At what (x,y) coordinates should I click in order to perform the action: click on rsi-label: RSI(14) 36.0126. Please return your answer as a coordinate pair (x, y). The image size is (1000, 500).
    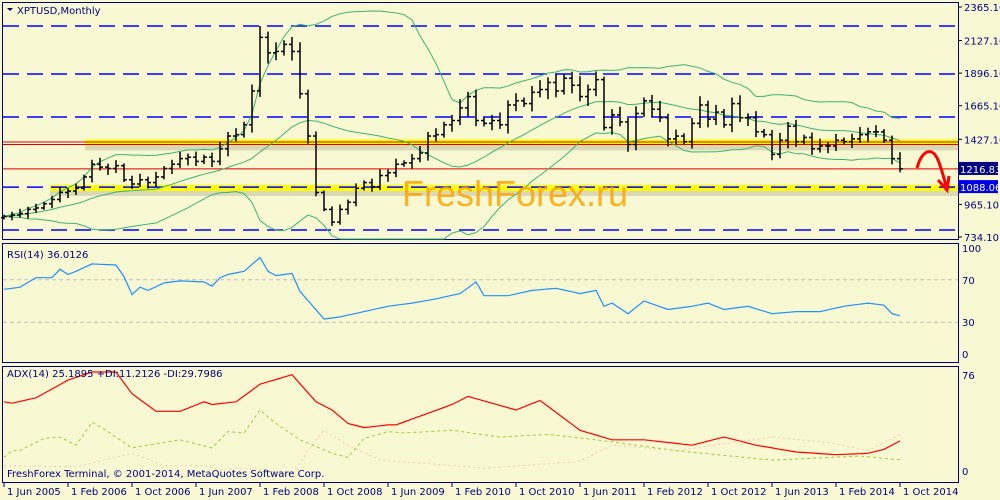
    Looking at the image, I should click on (47, 255).